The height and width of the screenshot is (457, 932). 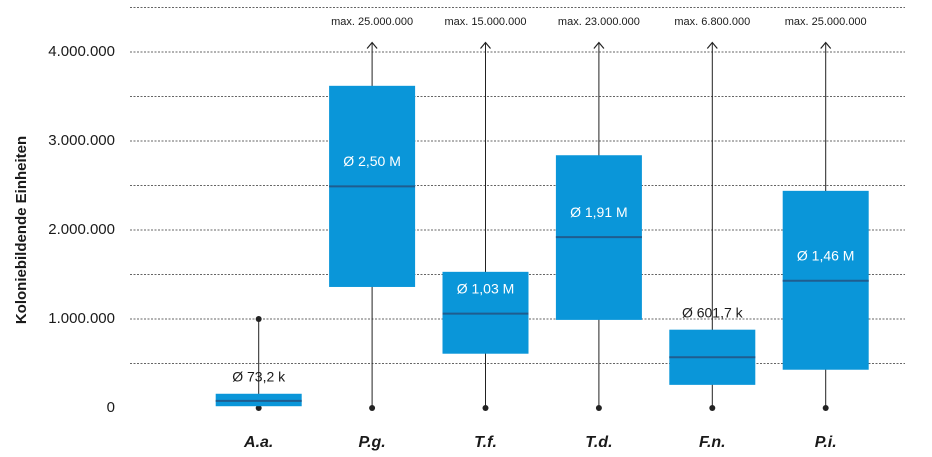 I want to click on y-tick-label: 4.000.000, so click(x=81, y=51).